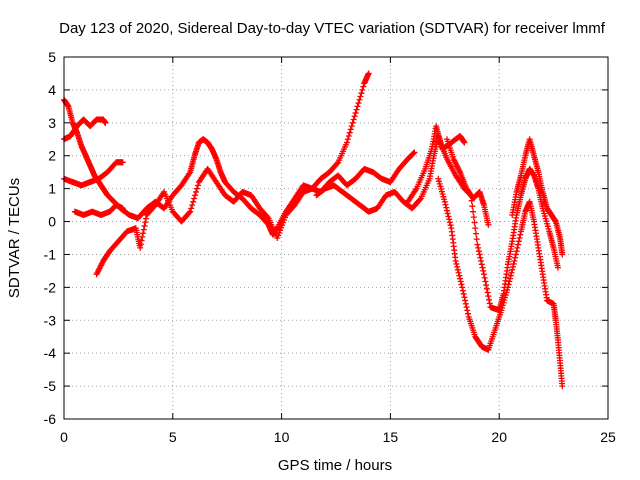 The width and height of the screenshot is (640, 480). Describe the element at coordinates (52, 123) in the screenshot. I see `y-tick-label: 3` at that location.